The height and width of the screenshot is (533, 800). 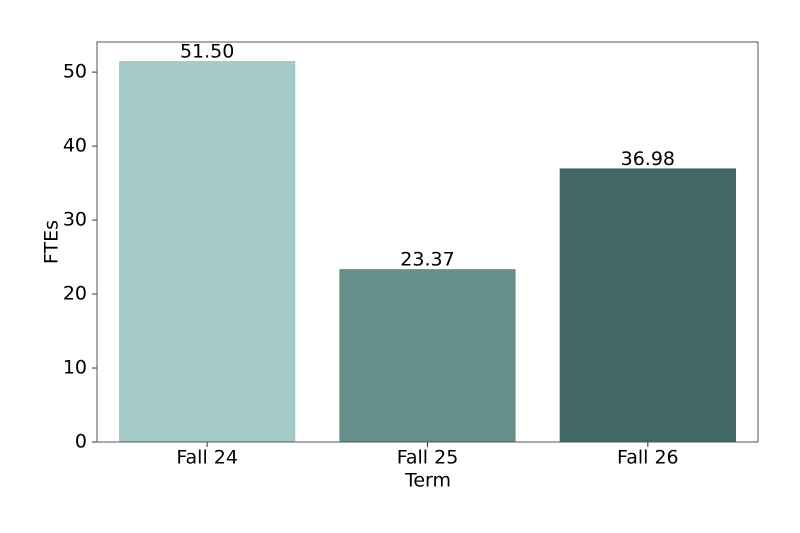 What do you see at coordinates (75, 220) in the screenshot?
I see `y-tick-label: 30` at bounding box center [75, 220].